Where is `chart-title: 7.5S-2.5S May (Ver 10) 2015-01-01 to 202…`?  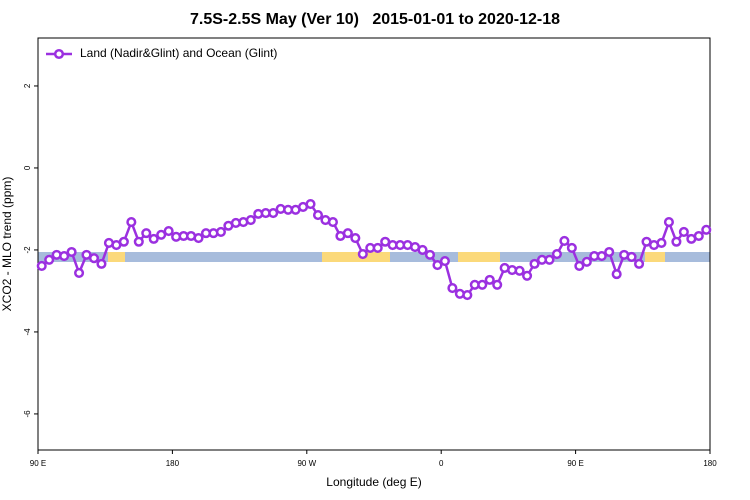 chart-title: 7.5S-2.5S May (Ver 10) 2015-01-01 to 202… is located at coordinates (375, 19).